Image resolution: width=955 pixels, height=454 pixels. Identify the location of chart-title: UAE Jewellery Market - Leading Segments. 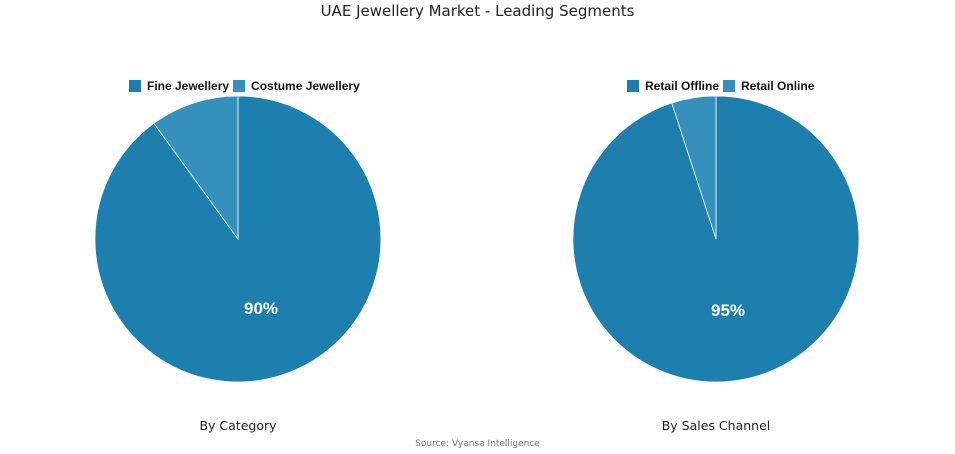
(477, 11).